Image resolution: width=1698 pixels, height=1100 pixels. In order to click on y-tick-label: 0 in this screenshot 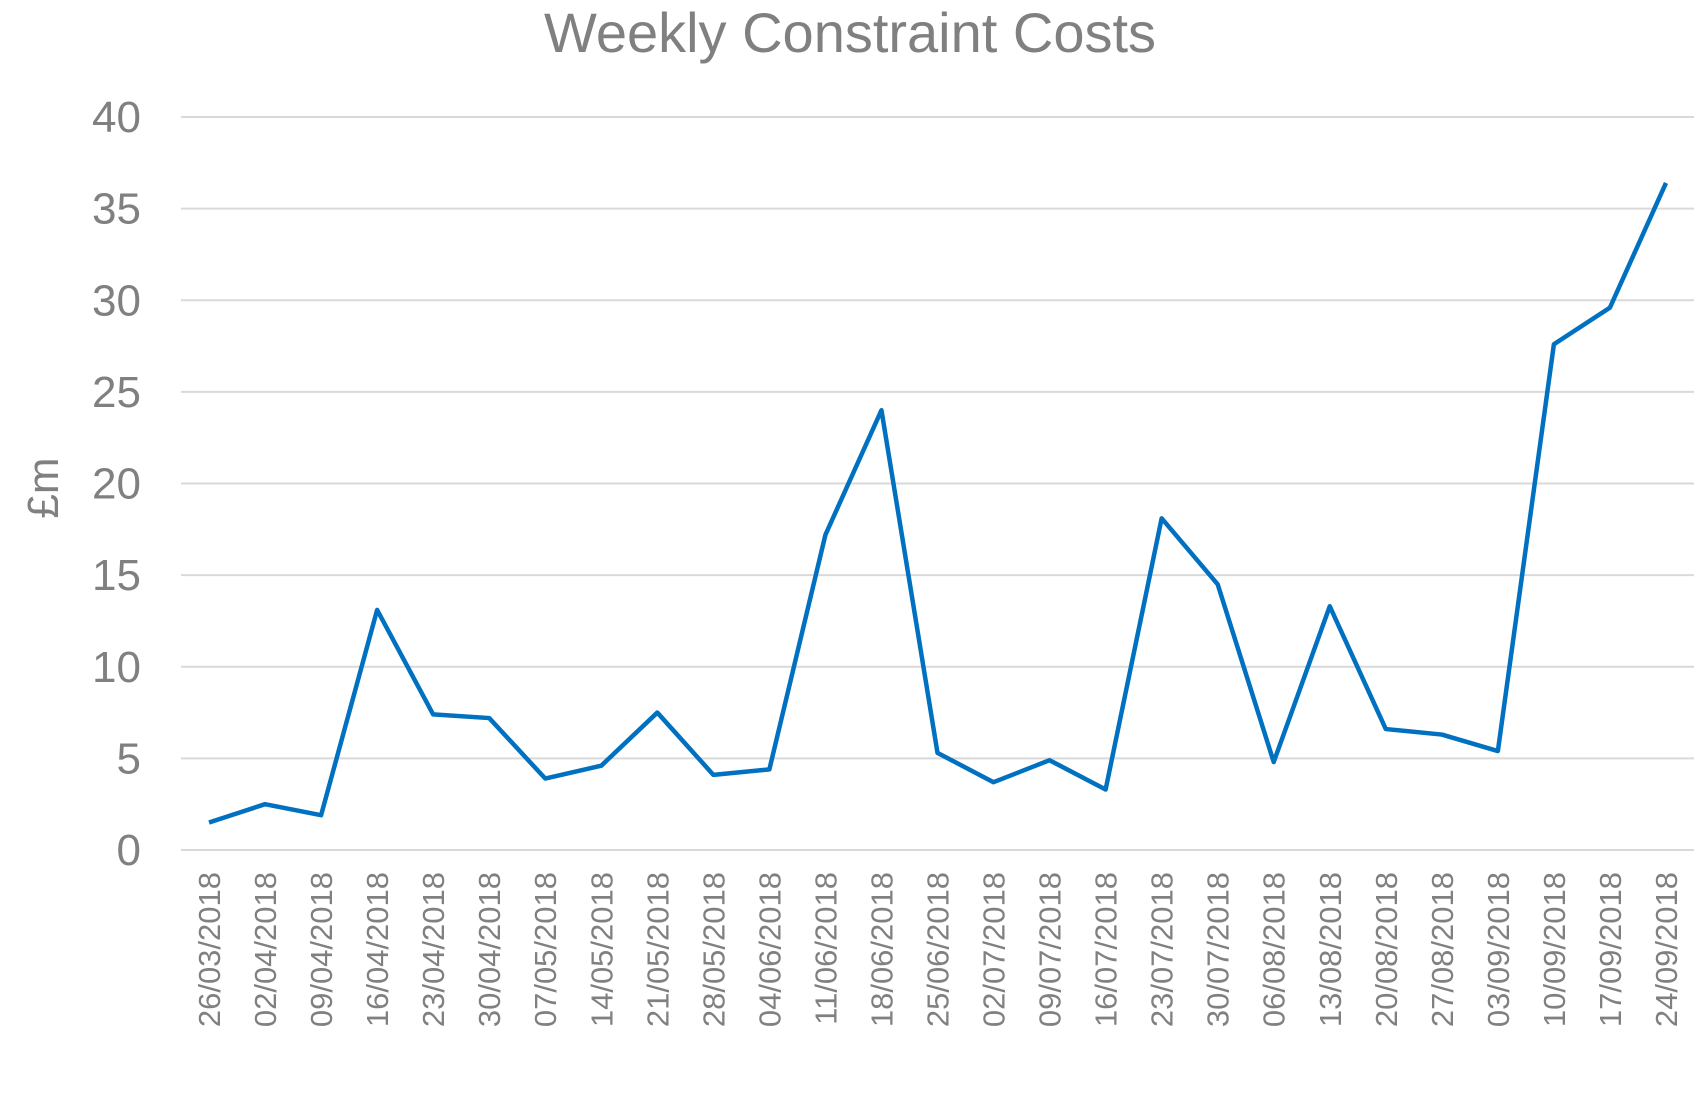, I will do `click(129, 850)`.